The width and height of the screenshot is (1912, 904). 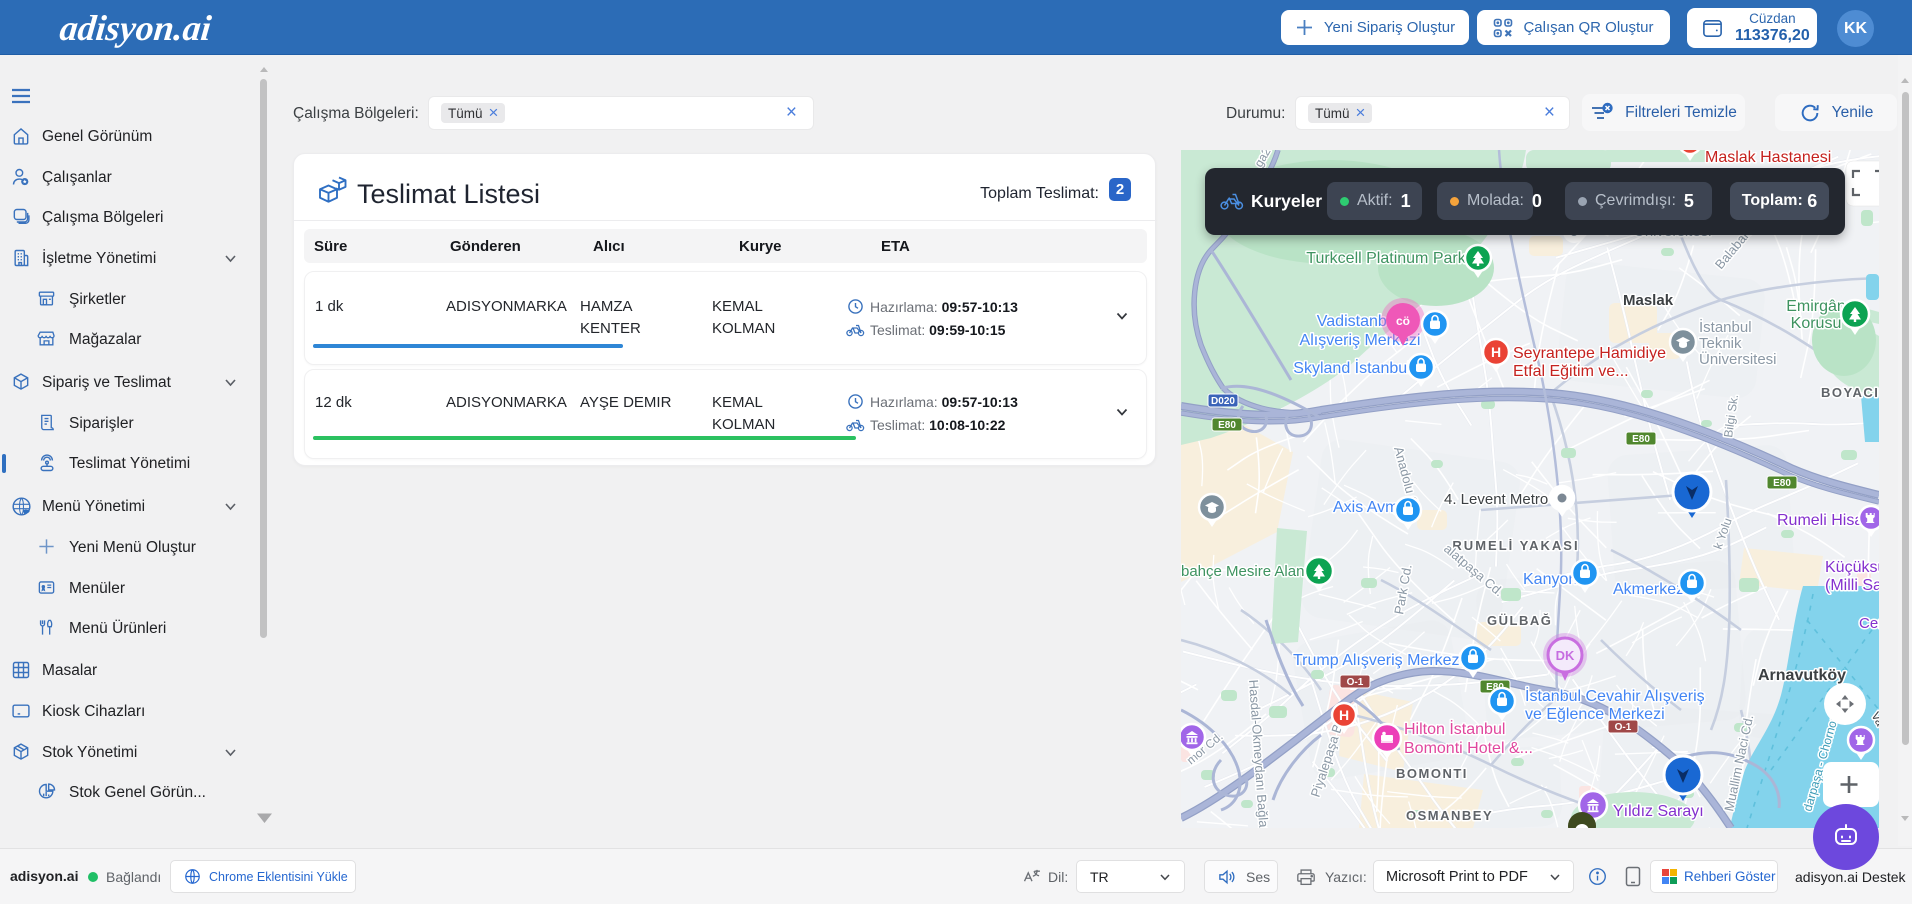 What do you see at coordinates (1351, 367) in the screenshot?
I see `svg-text: Skyland İstanbul` at bounding box center [1351, 367].